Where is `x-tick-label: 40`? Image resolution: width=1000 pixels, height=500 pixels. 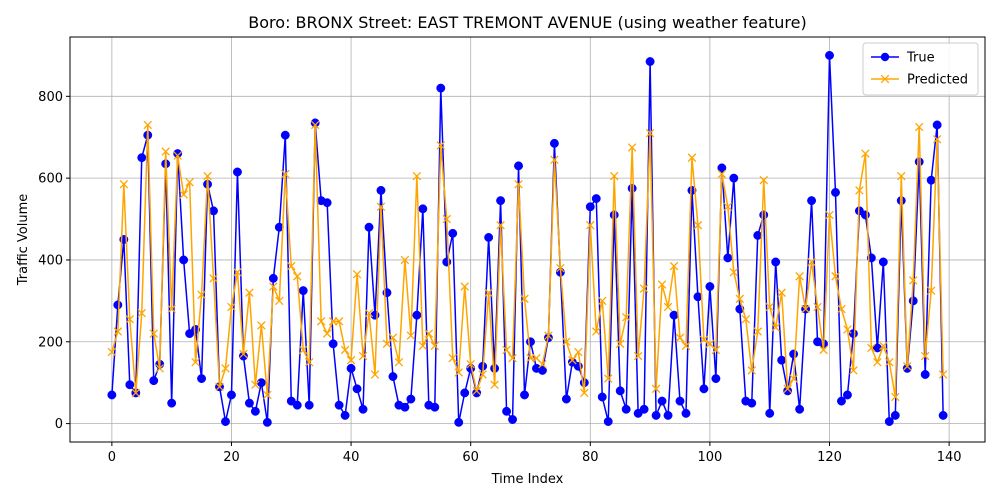 x-tick-label: 40 is located at coordinates (351, 457).